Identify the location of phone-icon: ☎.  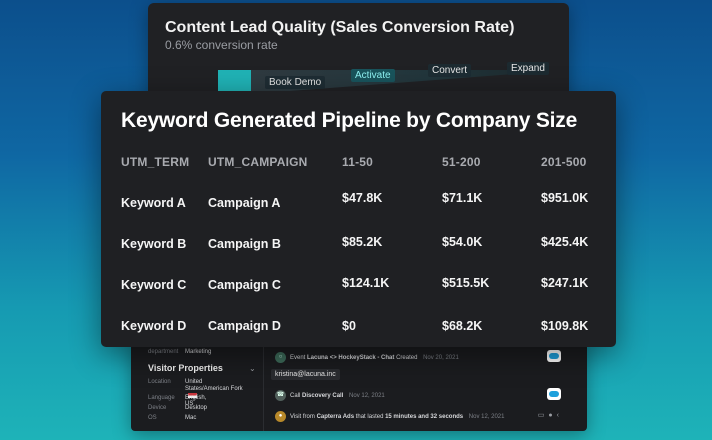
(280, 395).